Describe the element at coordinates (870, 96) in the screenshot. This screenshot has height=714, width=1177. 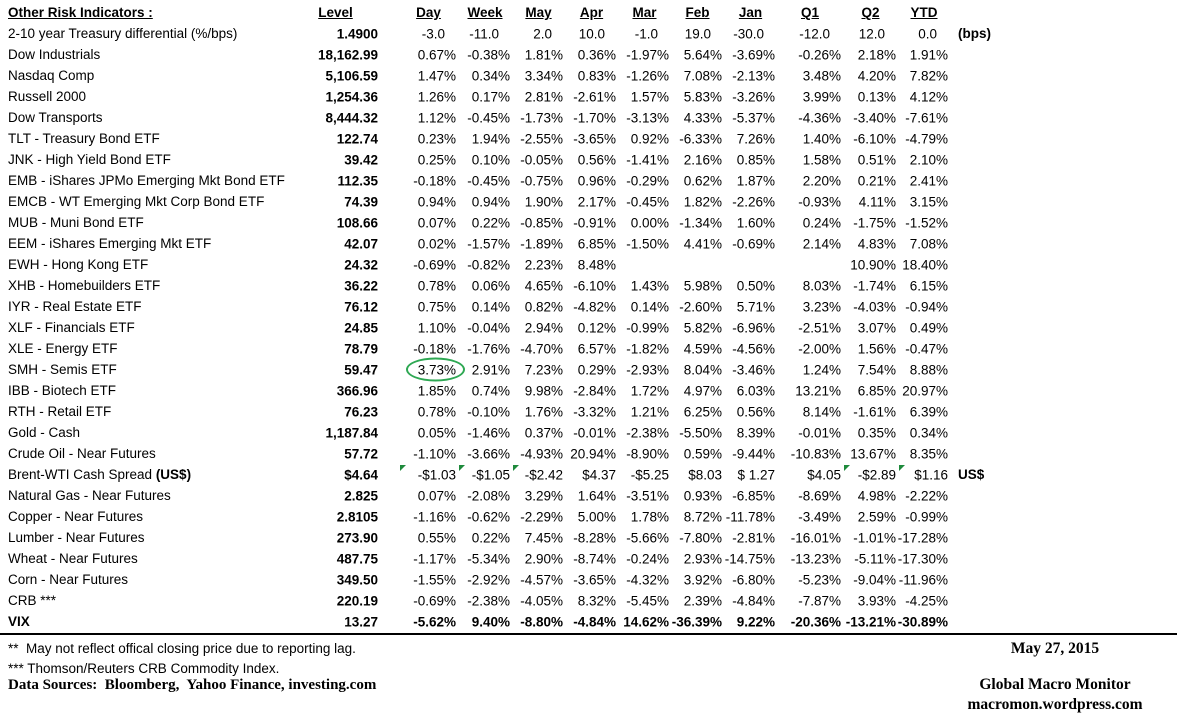
I see `cell-q2: 0.13%` at that location.